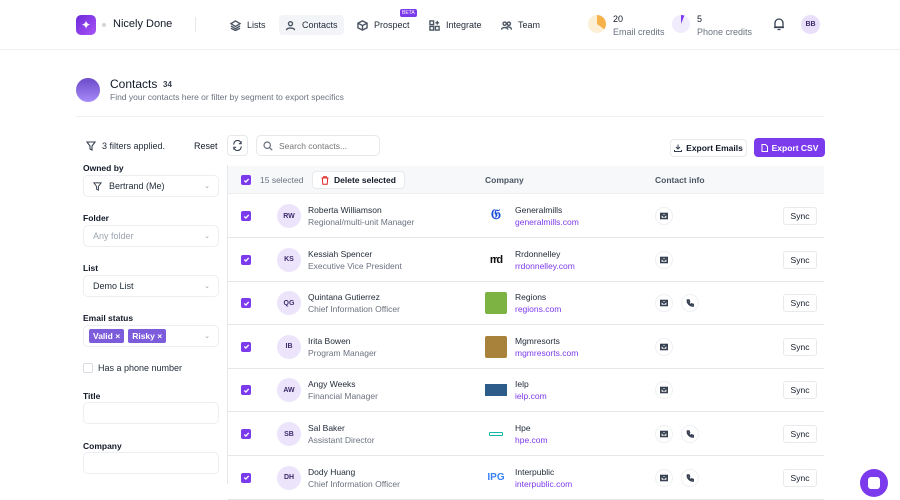 The image size is (900, 500). I want to click on file-icon, so click(764, 147).